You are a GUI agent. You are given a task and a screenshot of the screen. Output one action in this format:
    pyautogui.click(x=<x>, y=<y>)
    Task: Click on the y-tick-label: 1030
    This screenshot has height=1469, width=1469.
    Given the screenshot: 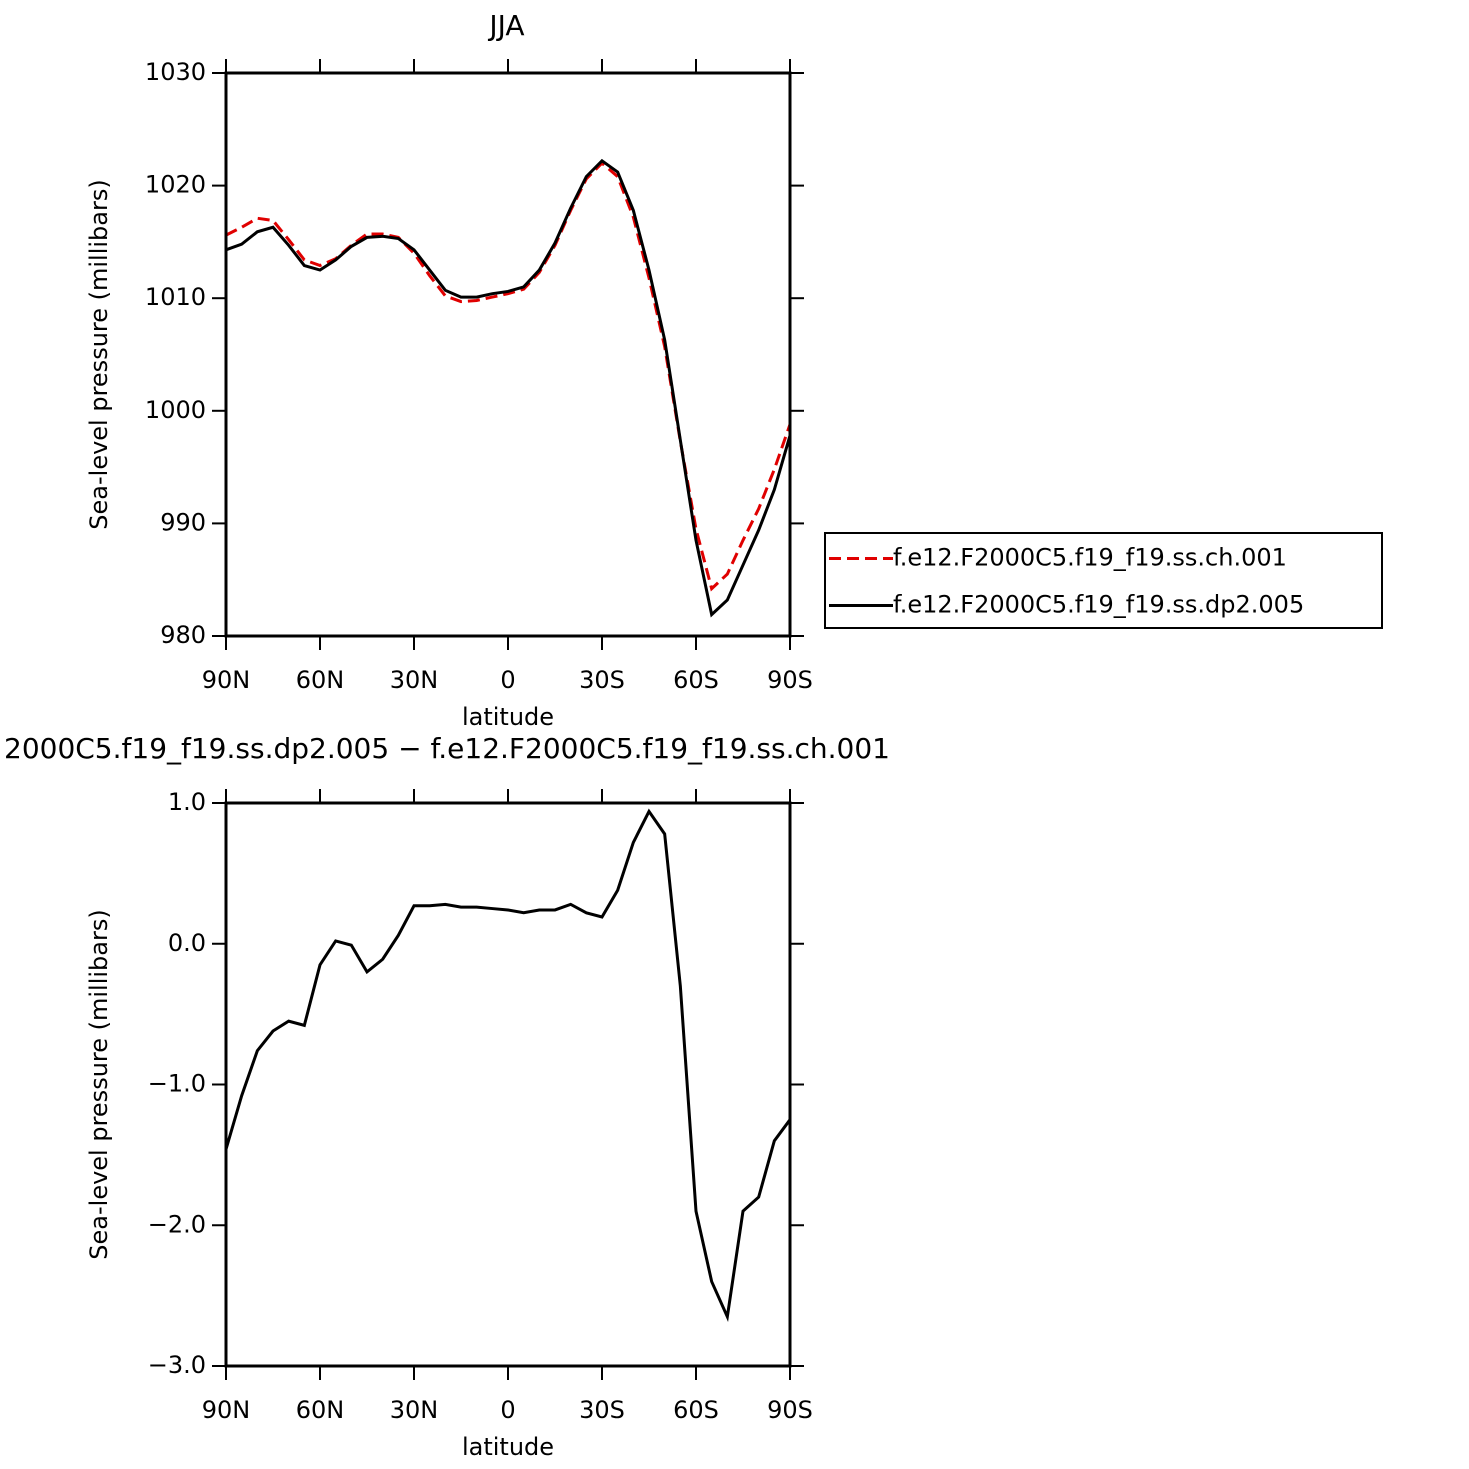 What is the action you would take?
    pyautogui.click(x=175, y=72)
    